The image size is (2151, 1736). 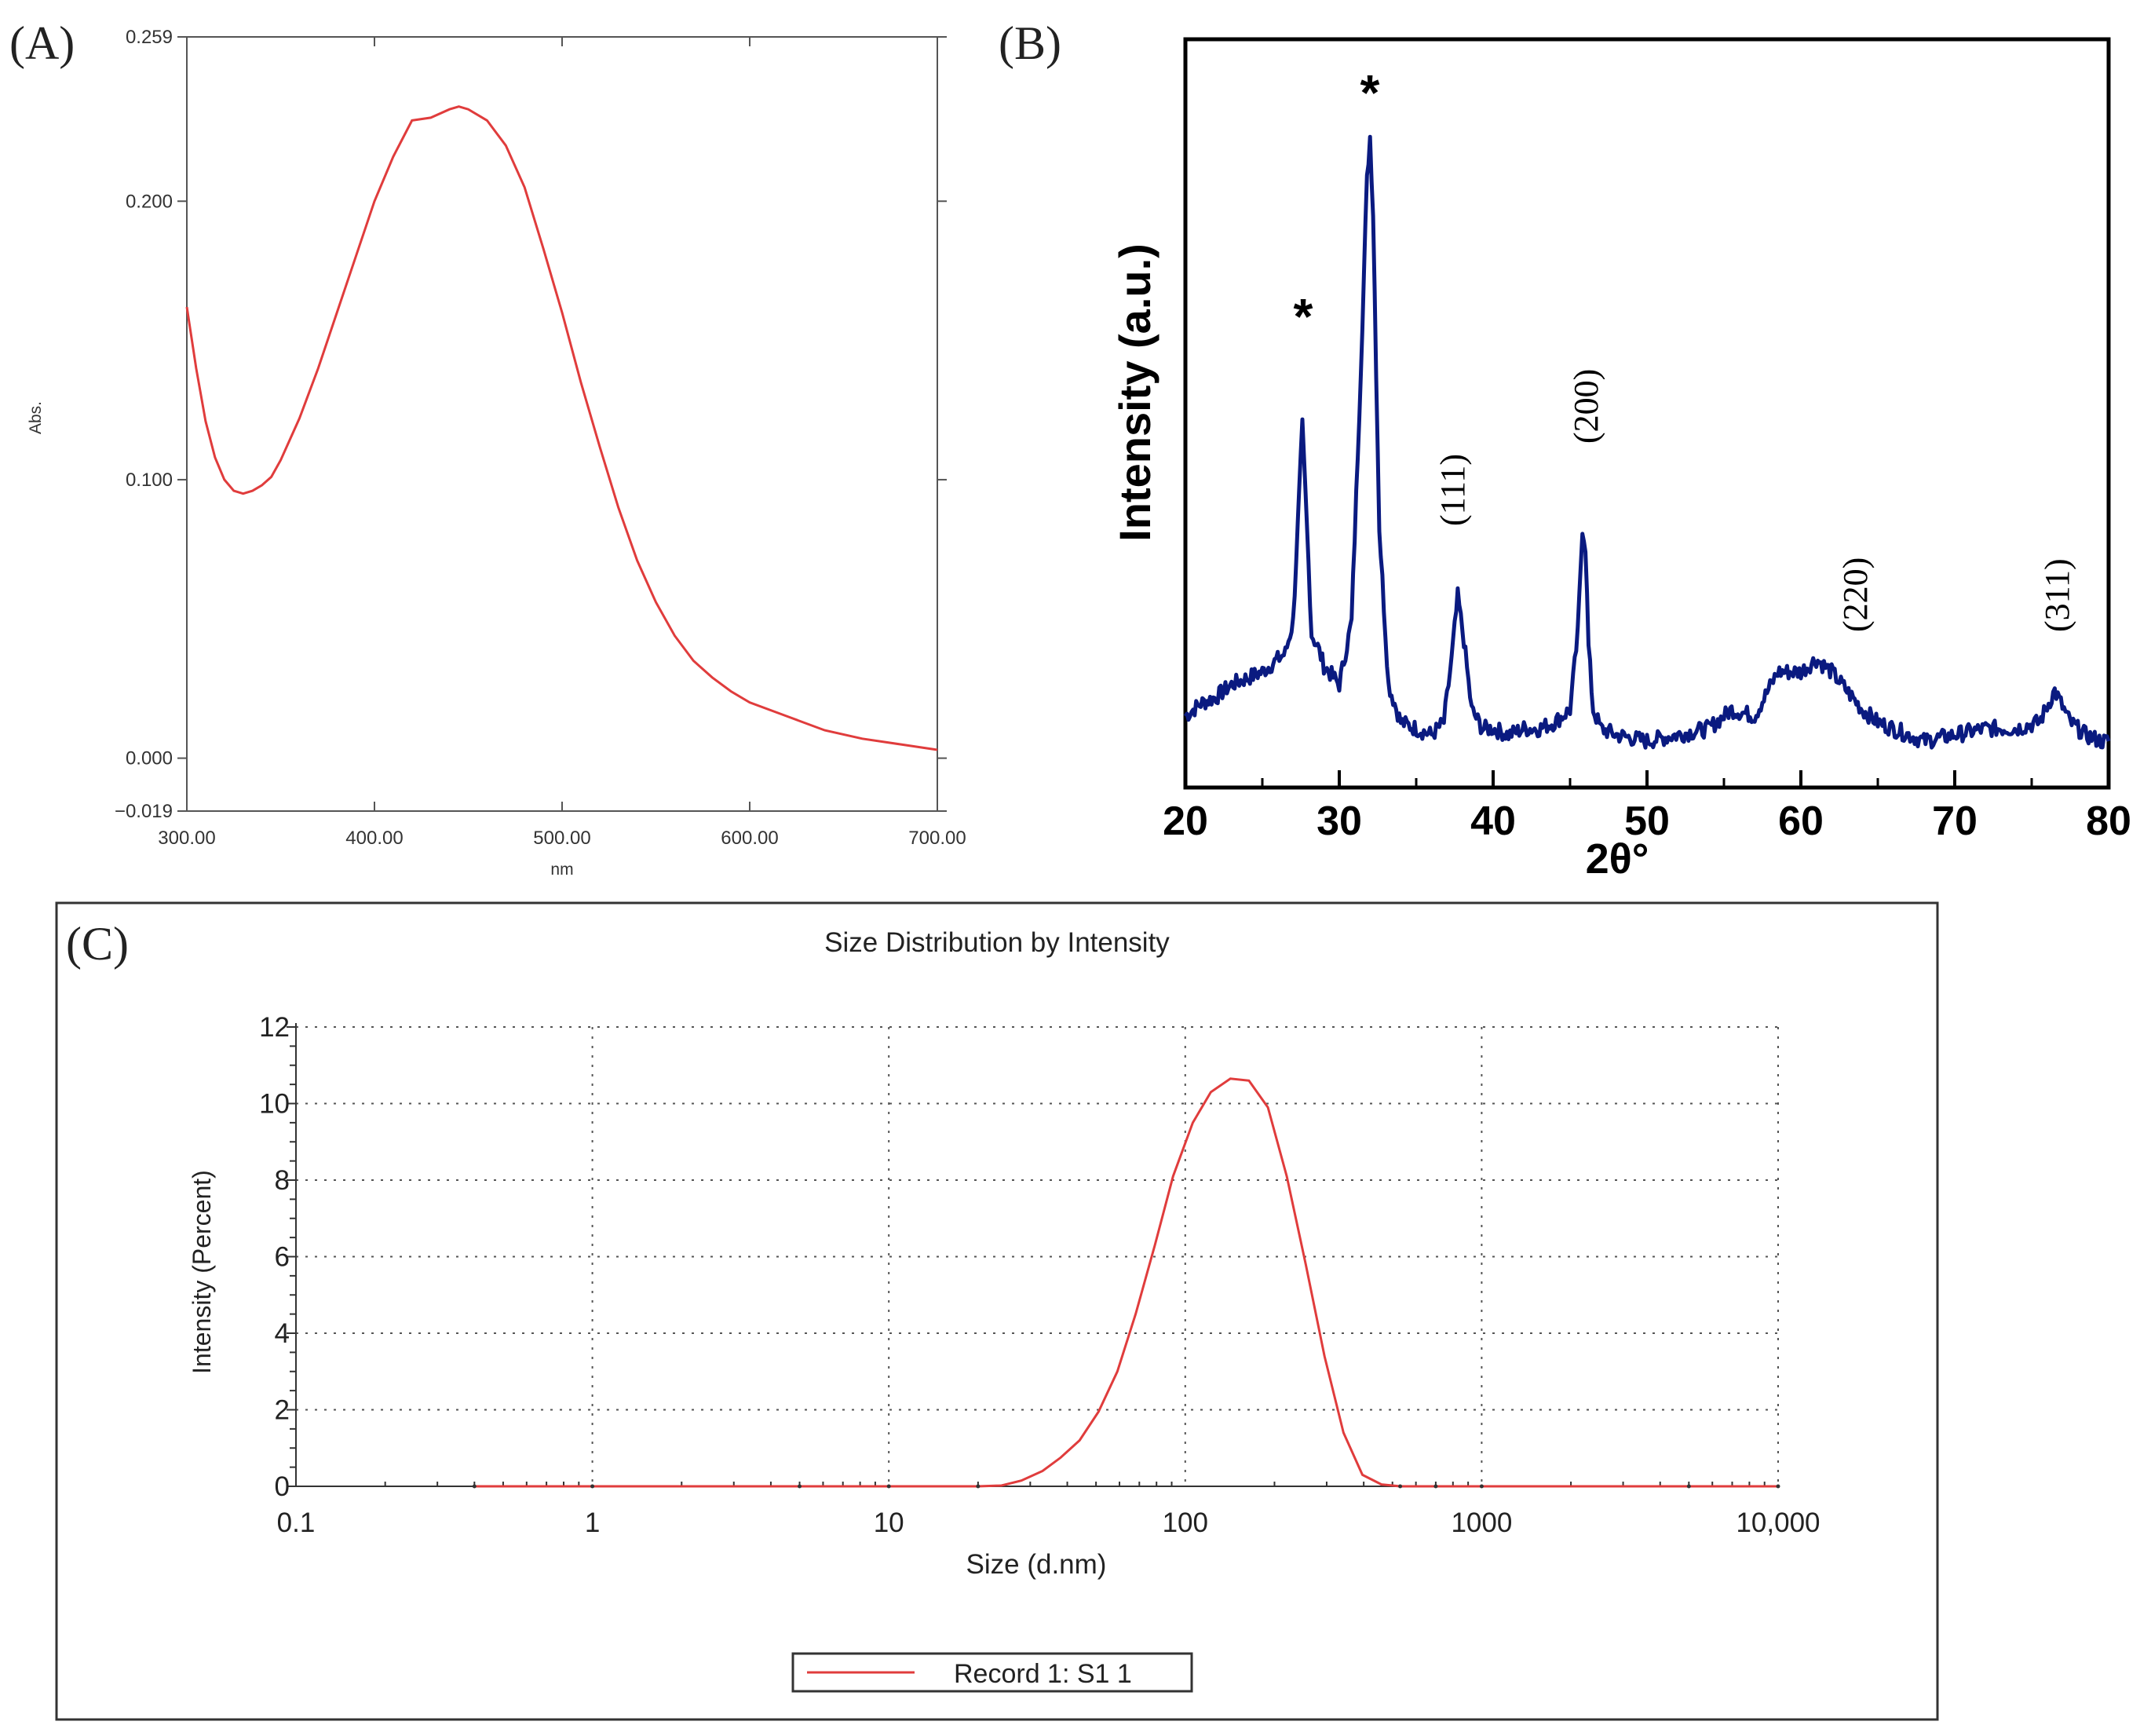 What do you see at coordinates (150, 201) in the screenshot?
I see `chart-a-ytick-label: 0.200` at bounding box center [150, 201].